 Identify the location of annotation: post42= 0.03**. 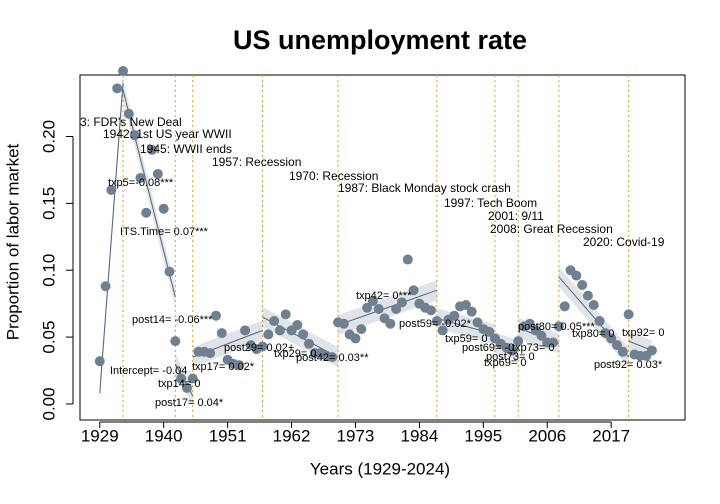
(332, 358).